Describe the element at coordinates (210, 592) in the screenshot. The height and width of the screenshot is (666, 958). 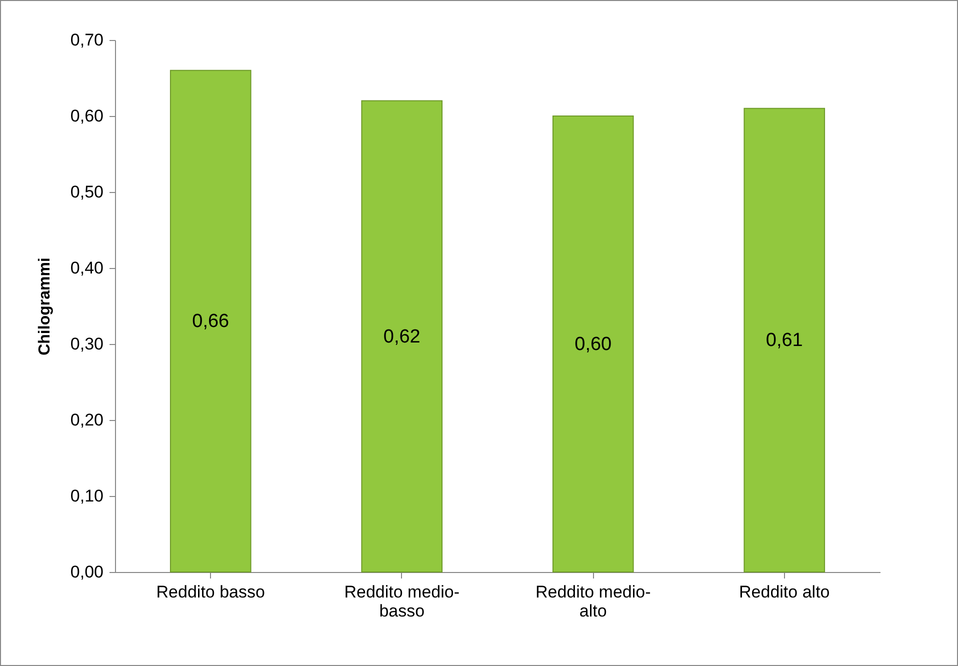
I see `x-tick-label: Reddito basso` at that location.